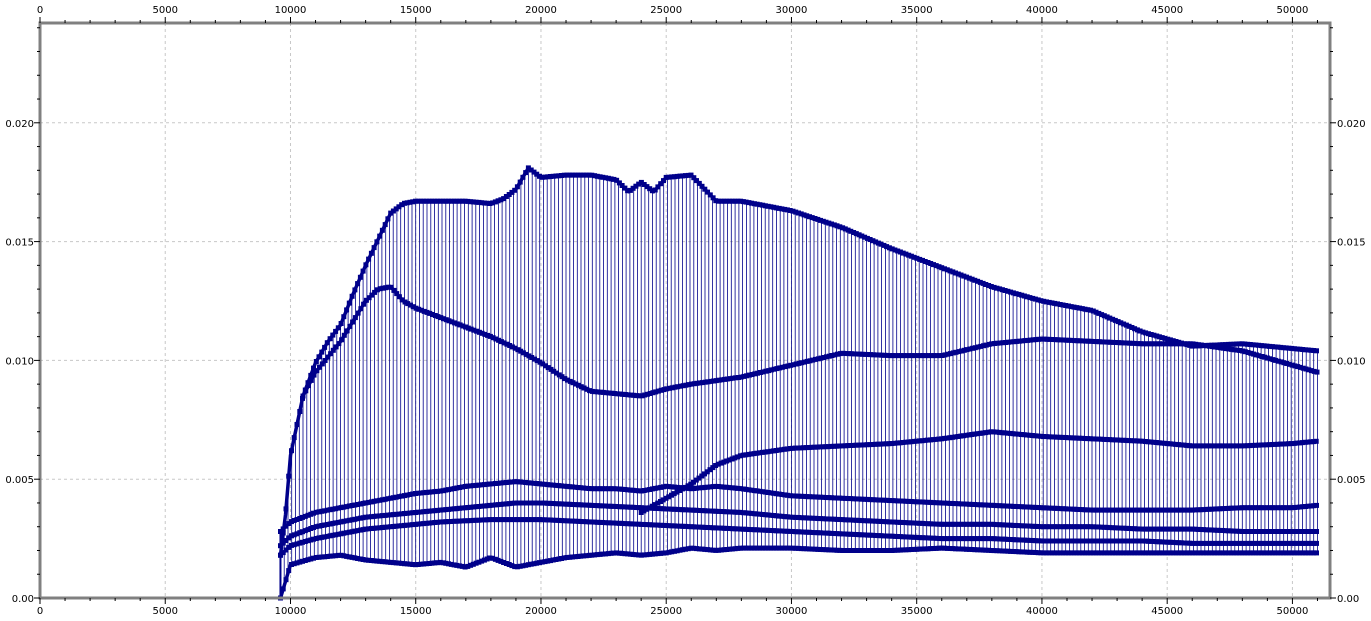 This screenshot has height=621, width=1371. Describe the element at coordinates (666, 10) in the screenshot. I see `x-tick-label-top: 25000` at that location.